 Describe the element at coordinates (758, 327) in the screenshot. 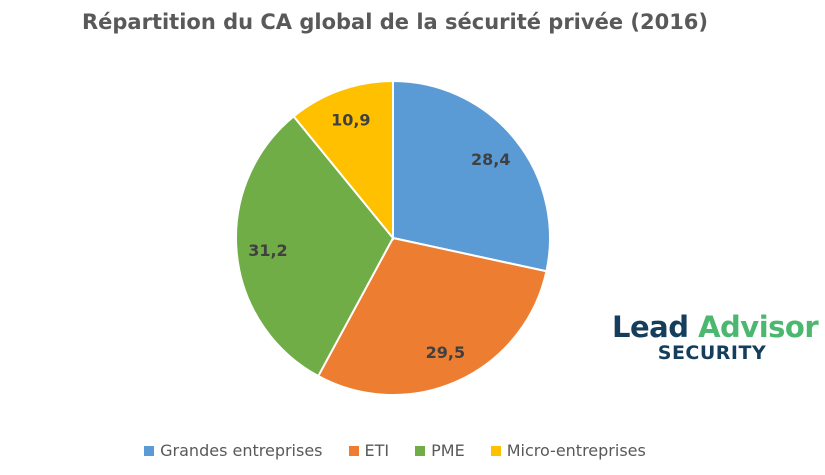

I see `logo-text-advisor: Advisor` at that location.